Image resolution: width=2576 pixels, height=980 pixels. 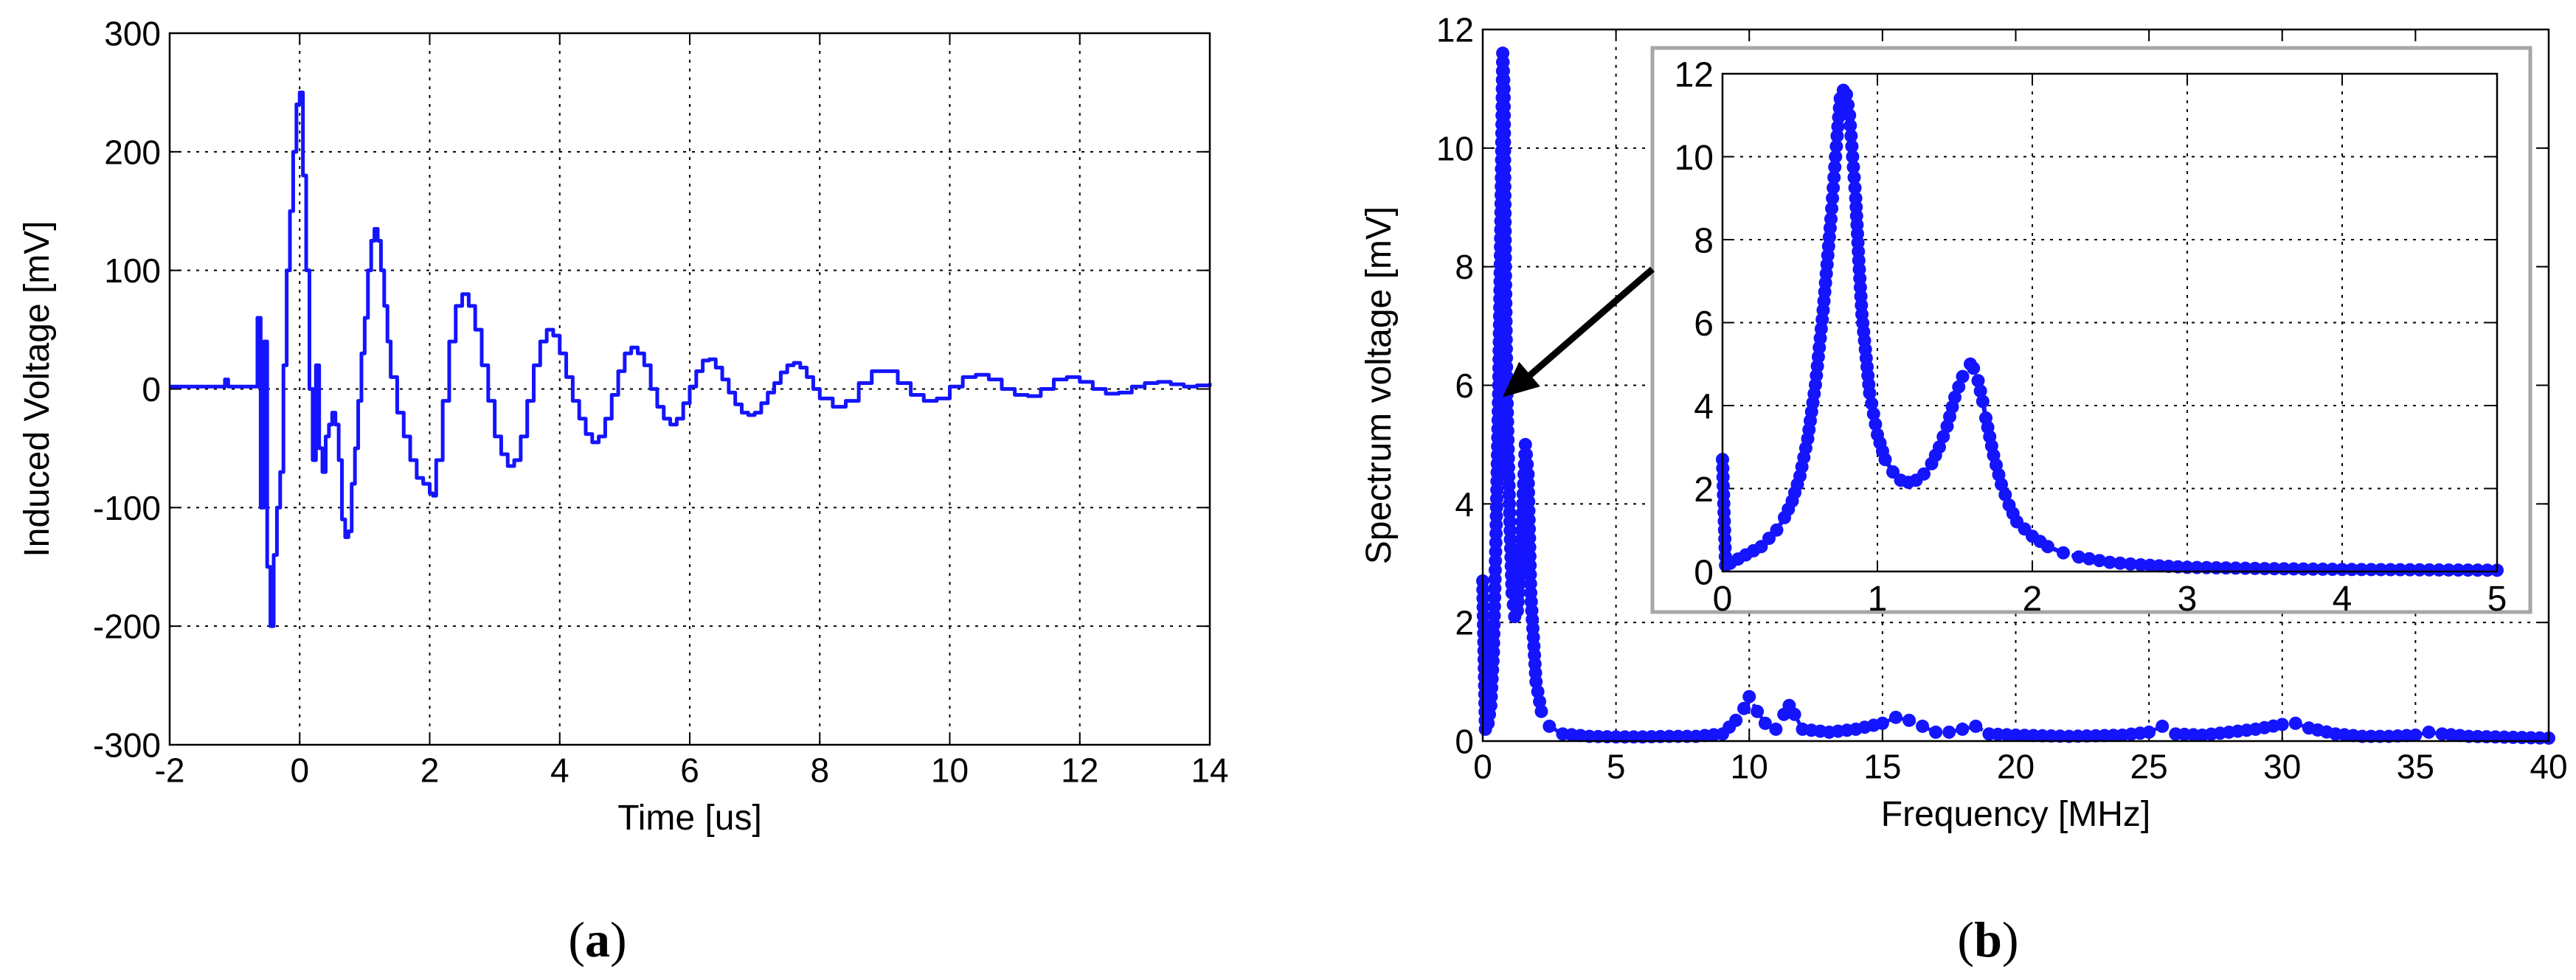 What do you see at coordinates (132, 270) in the screenshot?
I see `chart-a-ytick-label: 100` at bounding box center [132, 270].